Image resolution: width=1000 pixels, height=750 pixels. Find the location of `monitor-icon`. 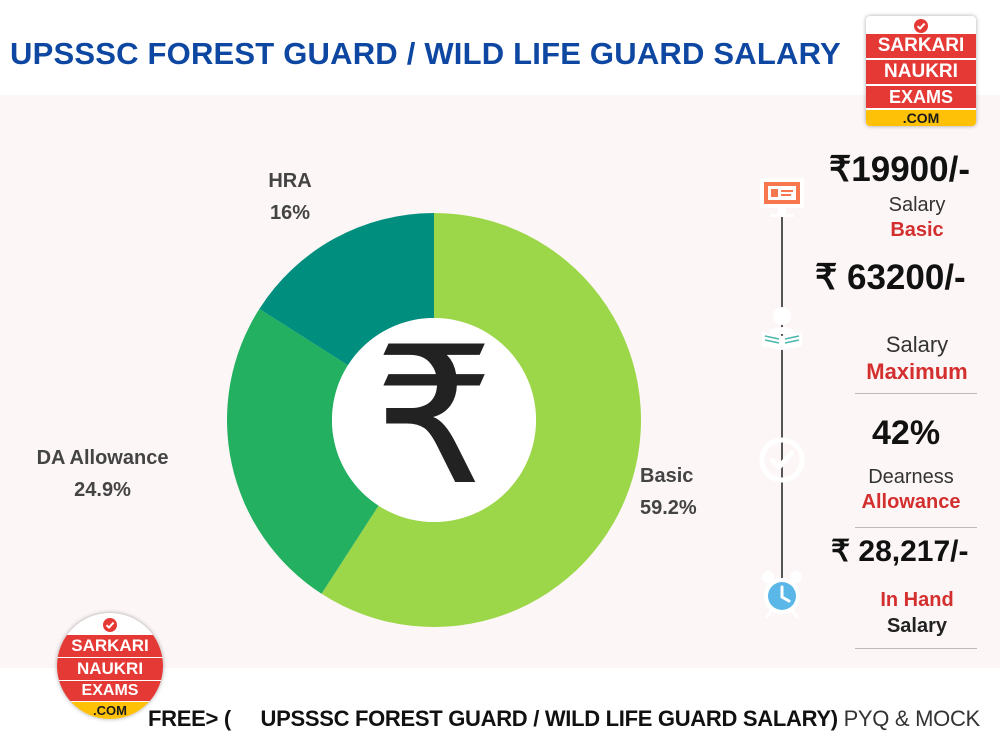

monitor-icon is located at coordinates (782, 197).